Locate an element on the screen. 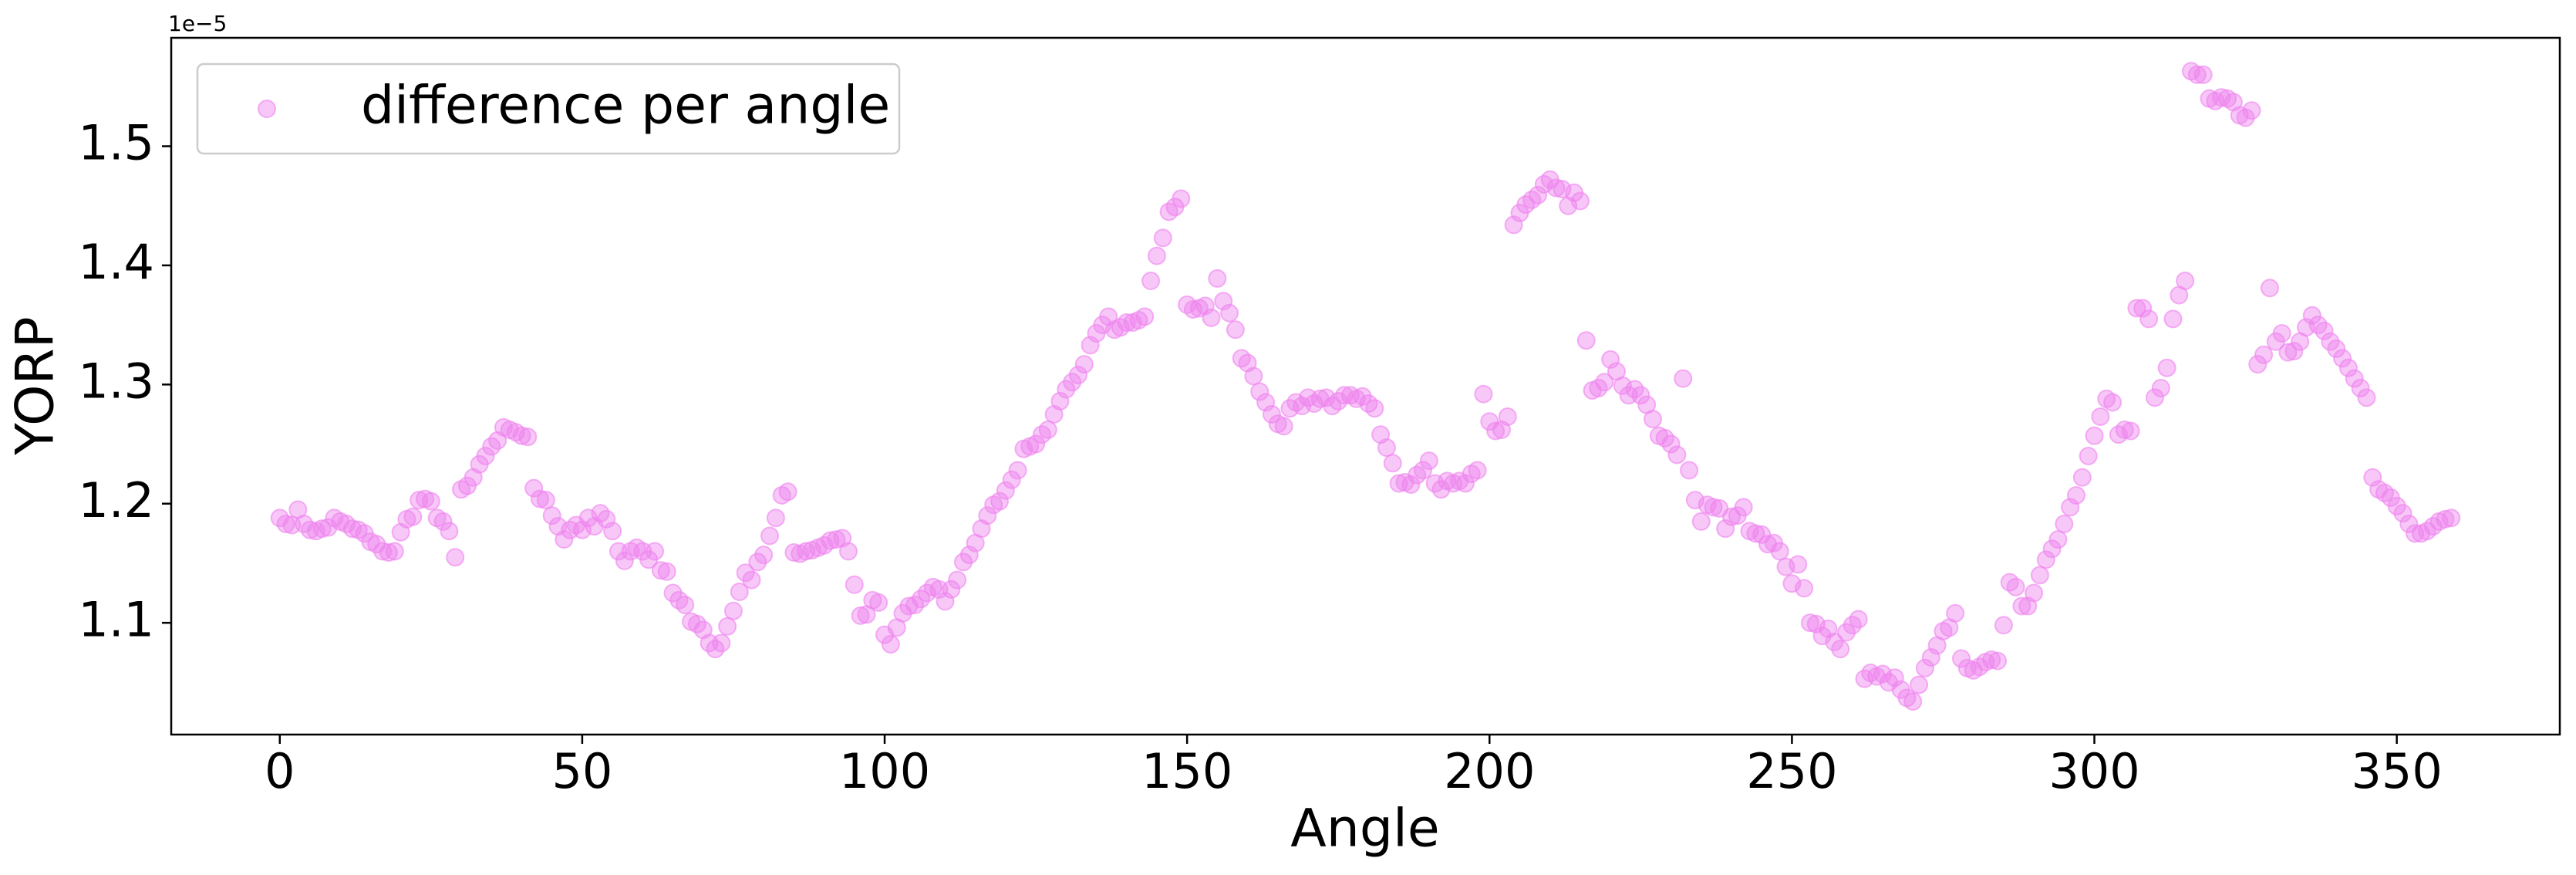  y-tick-label: 1.3 is located at coordinates (116, 381).